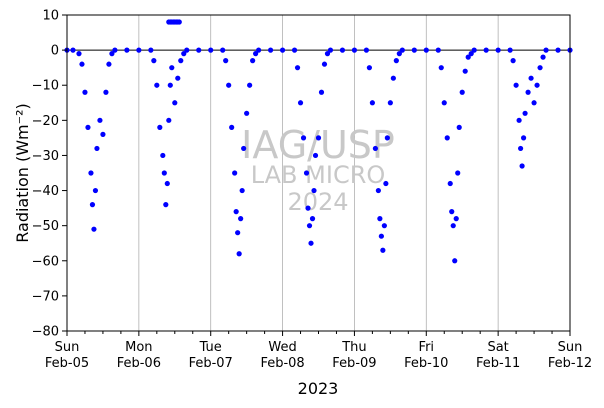 The image size is (604, 408). I want to click on x-tick-label-day: Thu, so click(353, 347).